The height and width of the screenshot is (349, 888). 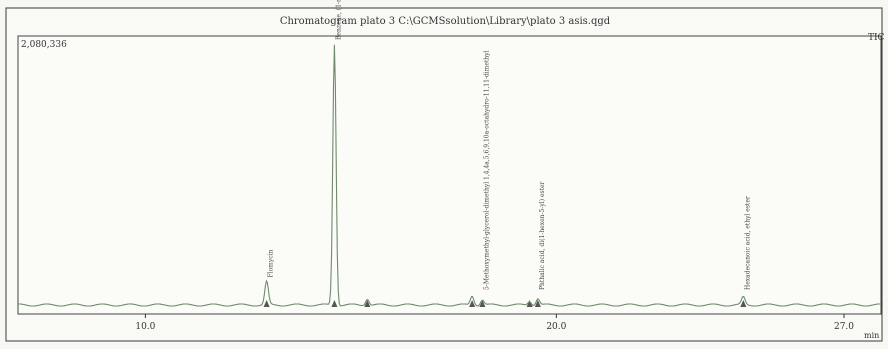 What do you see at coordinates (871, 335) in the screenshot?
I see `x-axis-unit-label: min` at bounding box center [871, 335].